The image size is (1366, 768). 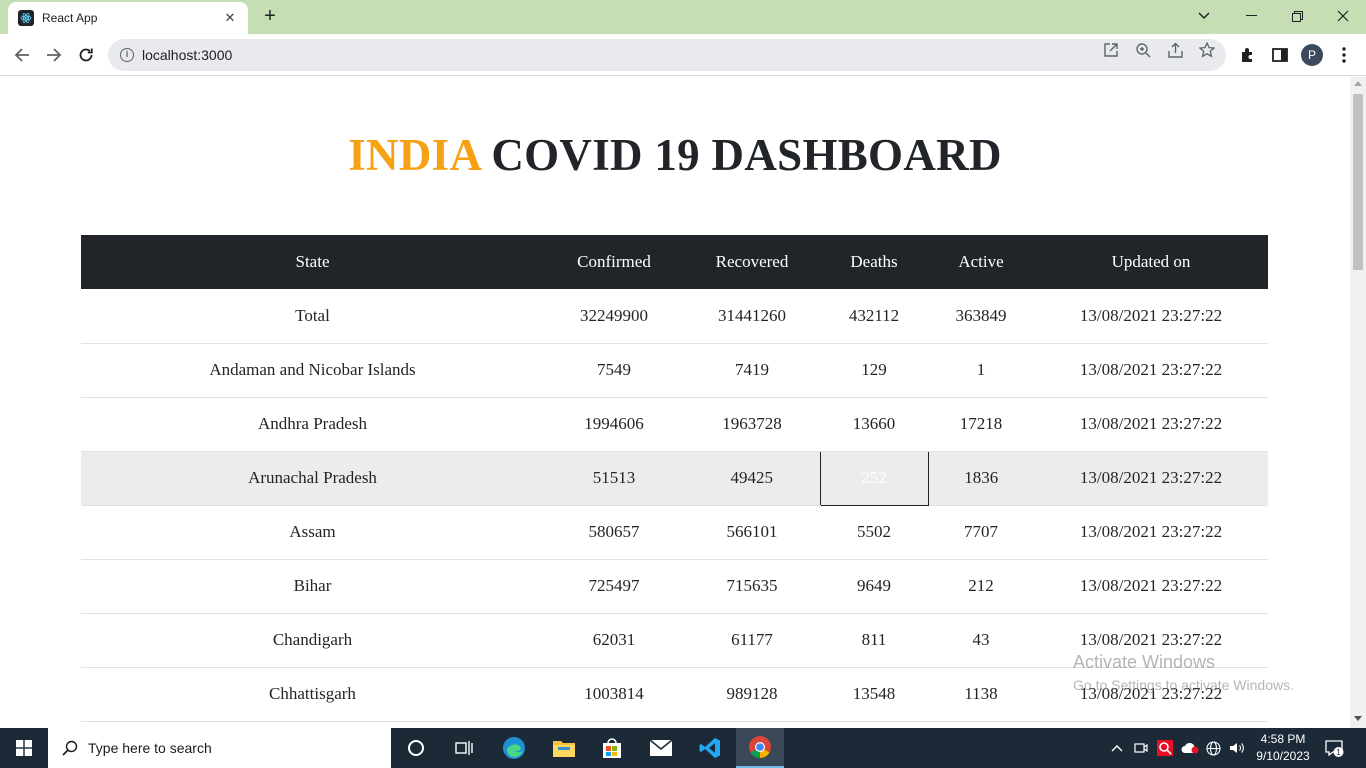 I want to click on taskbar-clock: 4:58 PM 9/10/2023, so click(x=1283, y=748).